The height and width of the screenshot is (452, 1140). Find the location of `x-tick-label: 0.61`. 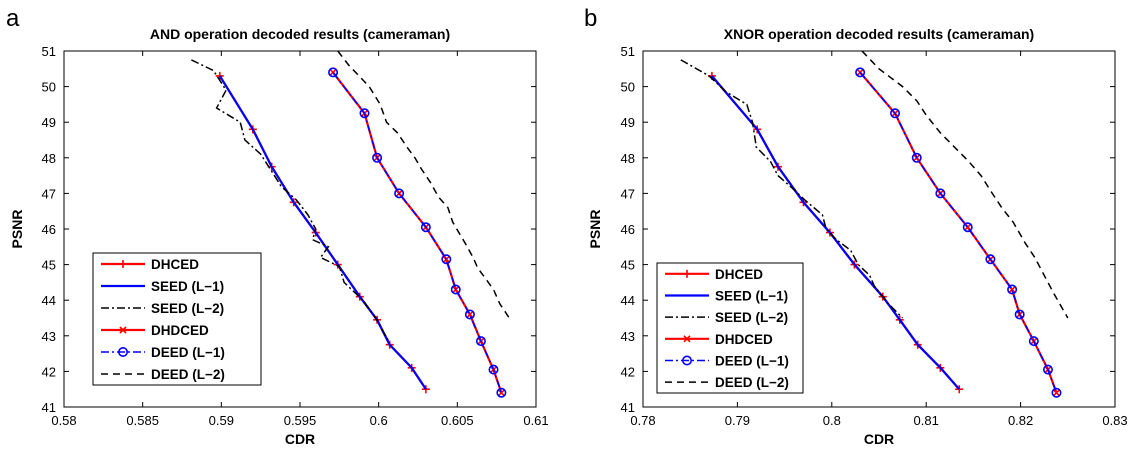

x-tick-label: 0.61 is located at coordinates (535, 420).